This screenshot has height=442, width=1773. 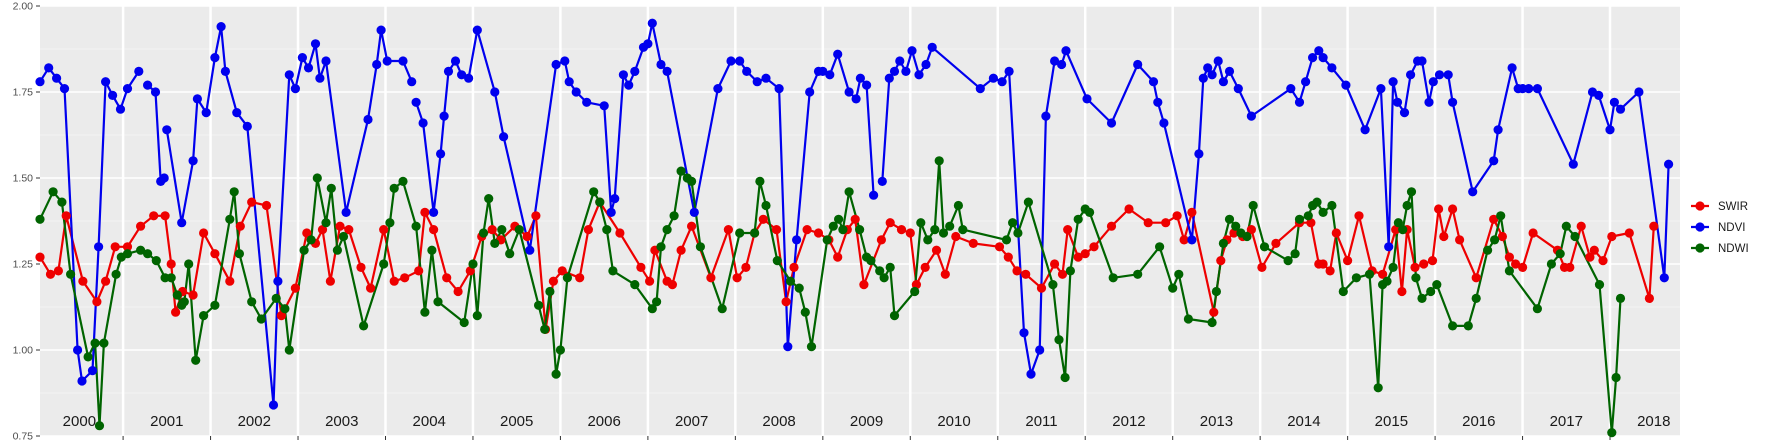 I want to click on year-label: 2013, so click(x=1216, y=421).